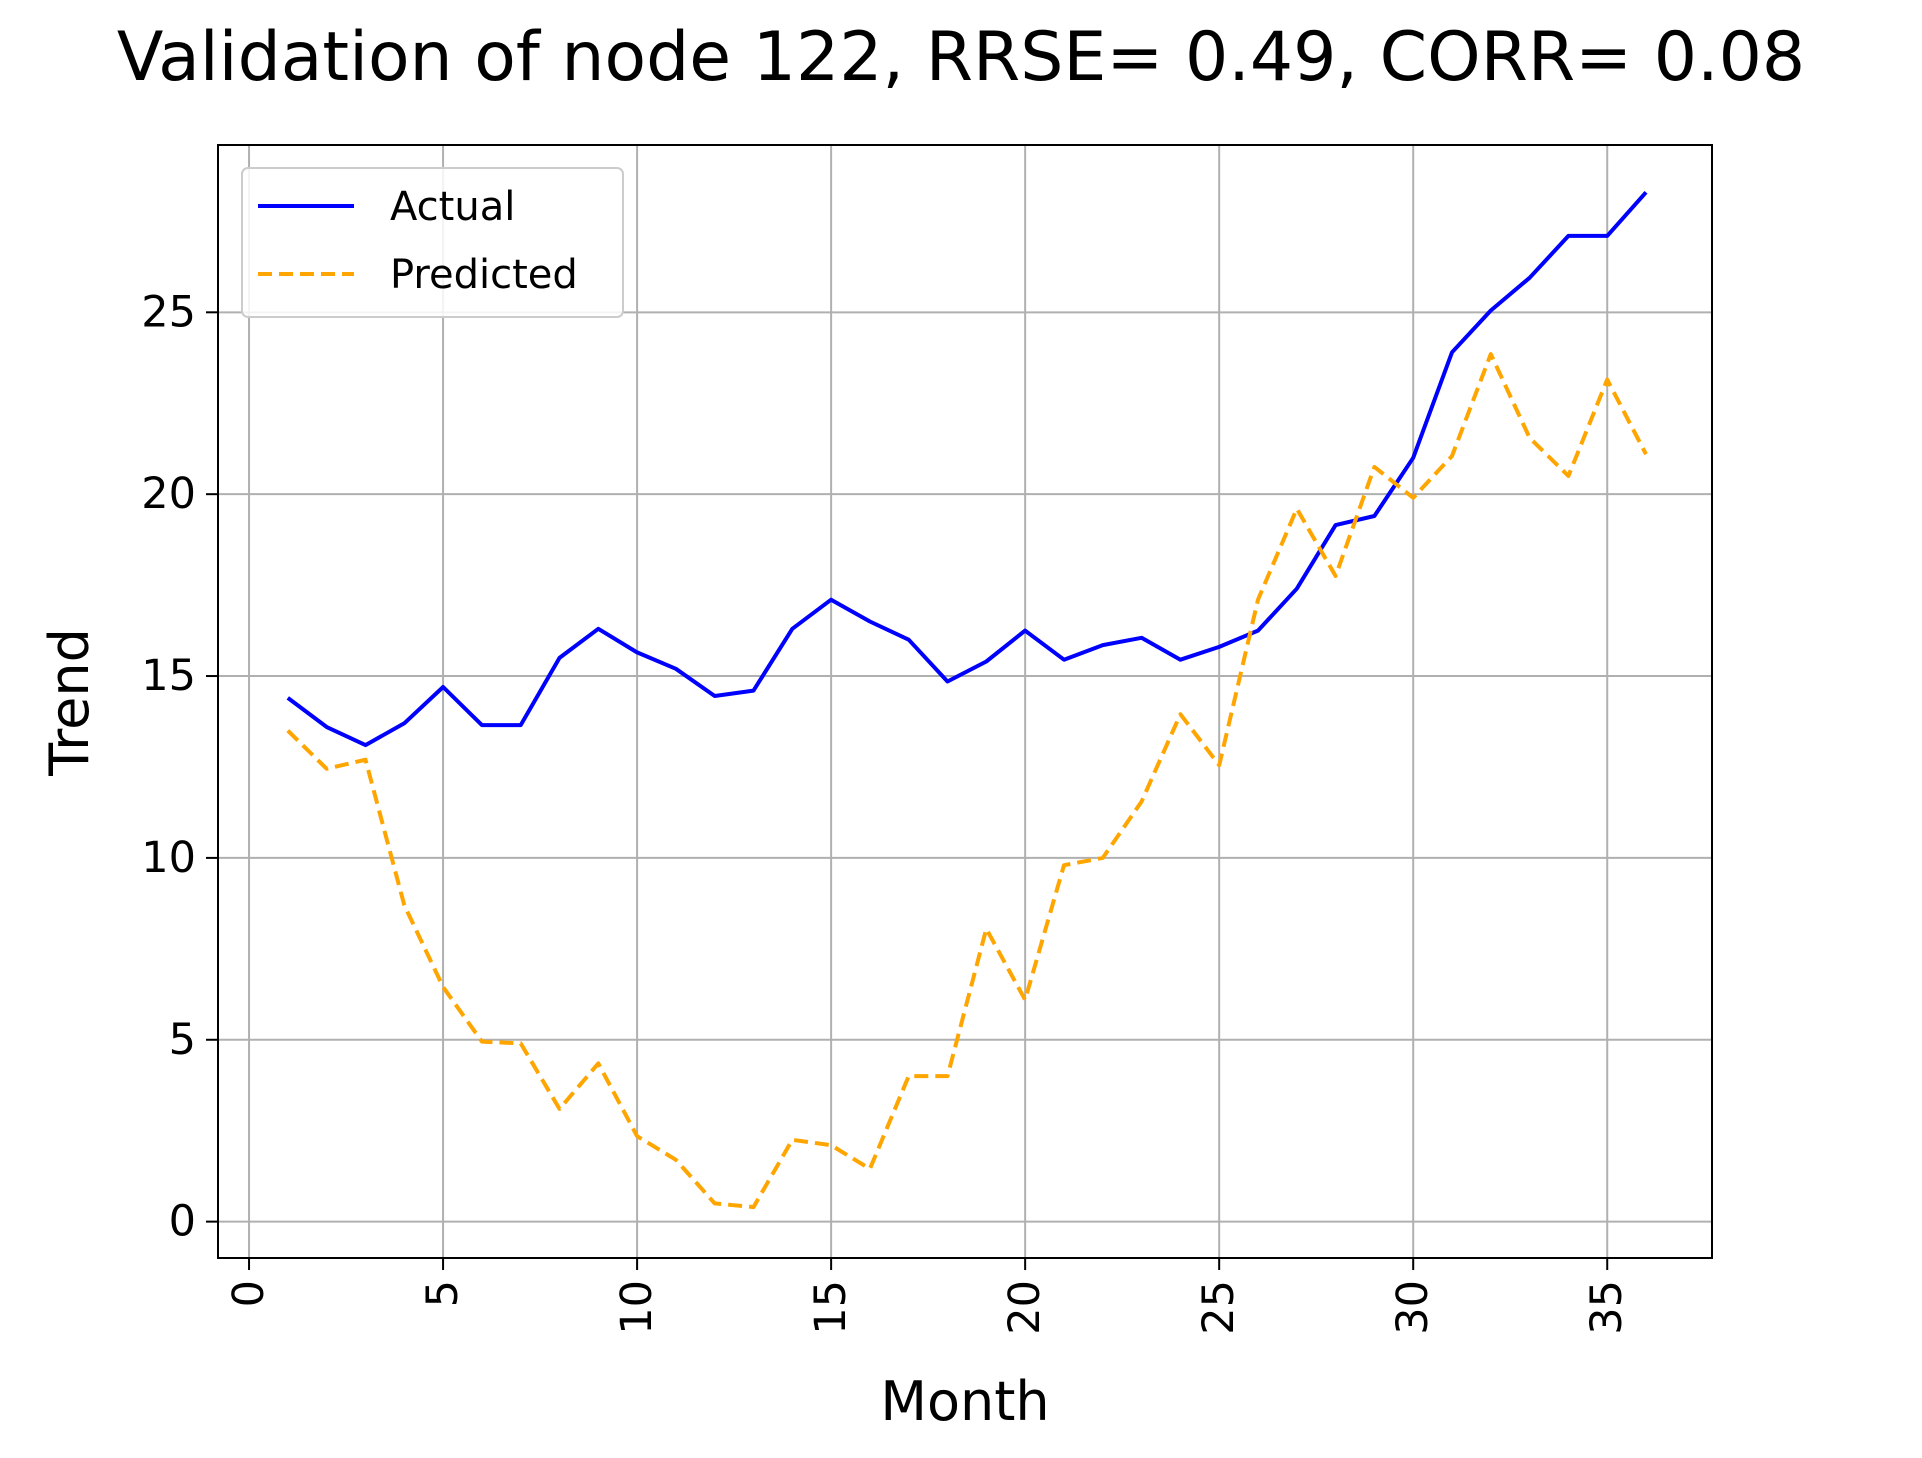  What do you see at coordinates (964, 1401) in the screenshot?
I see `x-axis-label: Month` at bounding box center [964, 1401].